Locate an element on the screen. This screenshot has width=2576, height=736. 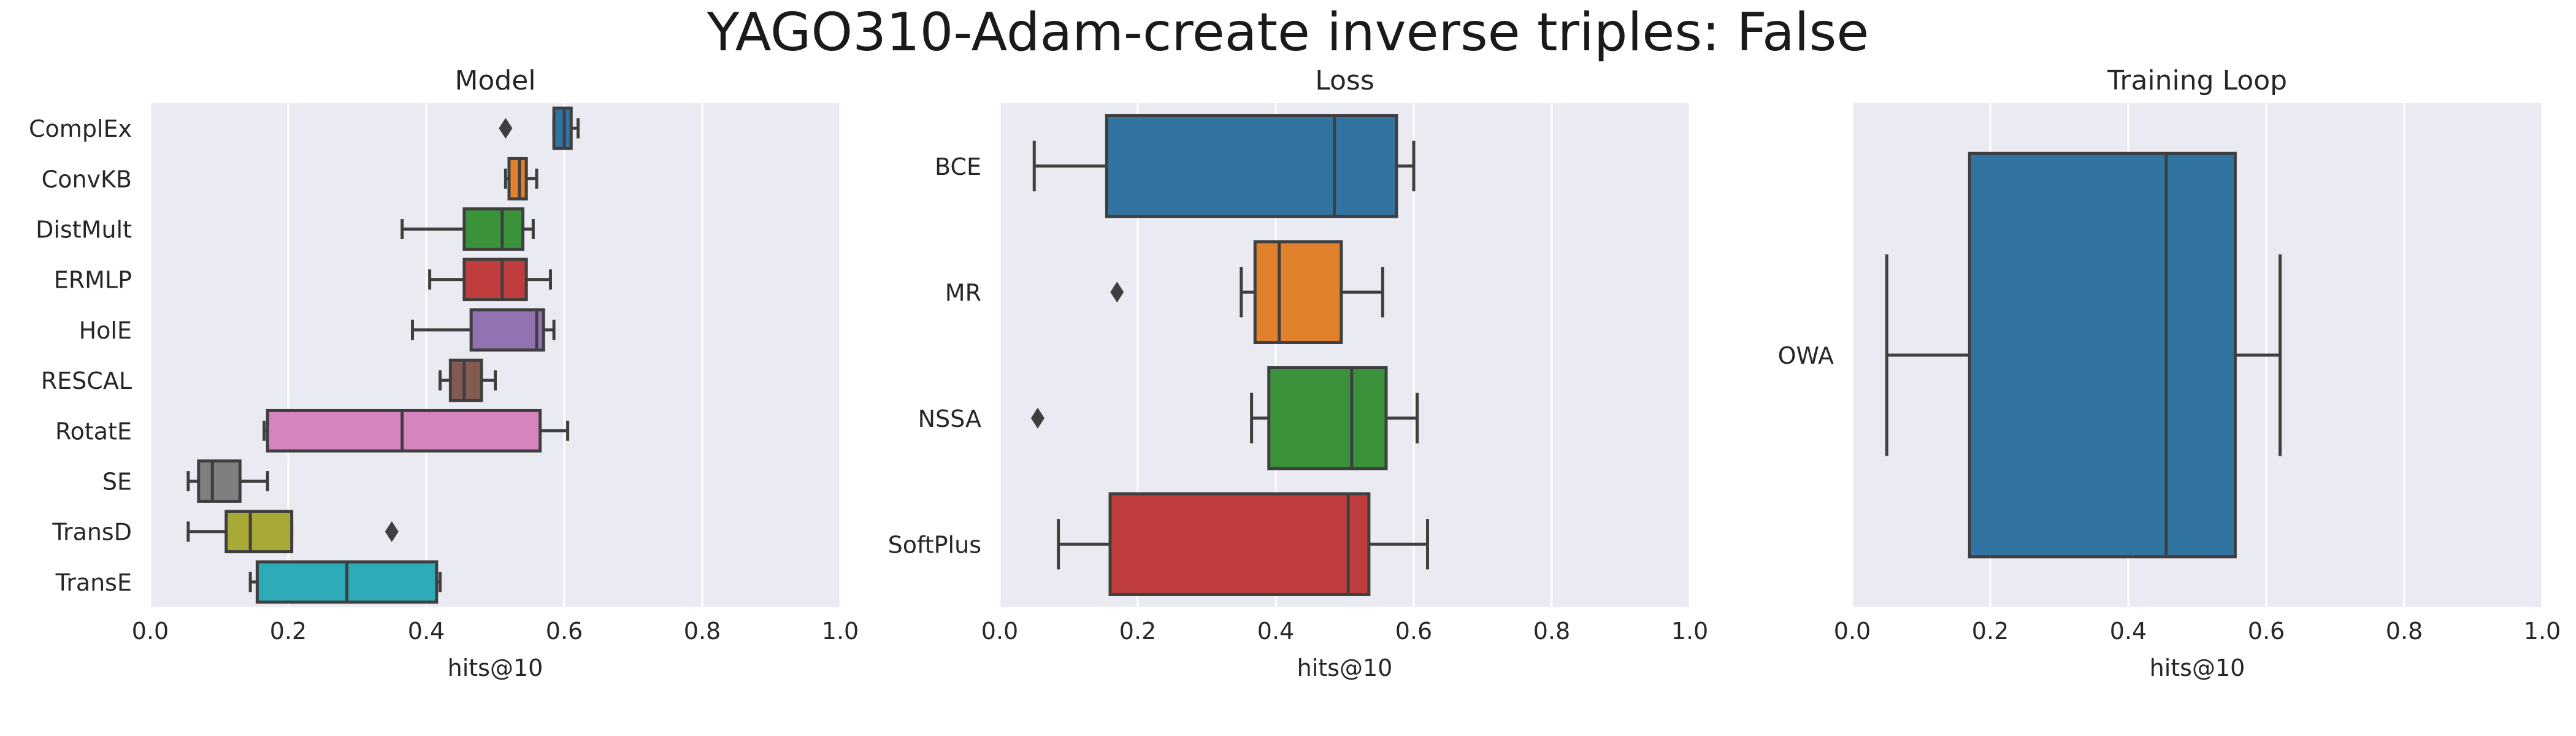
box-owa: OWA is located at coordinates (2030, 355).